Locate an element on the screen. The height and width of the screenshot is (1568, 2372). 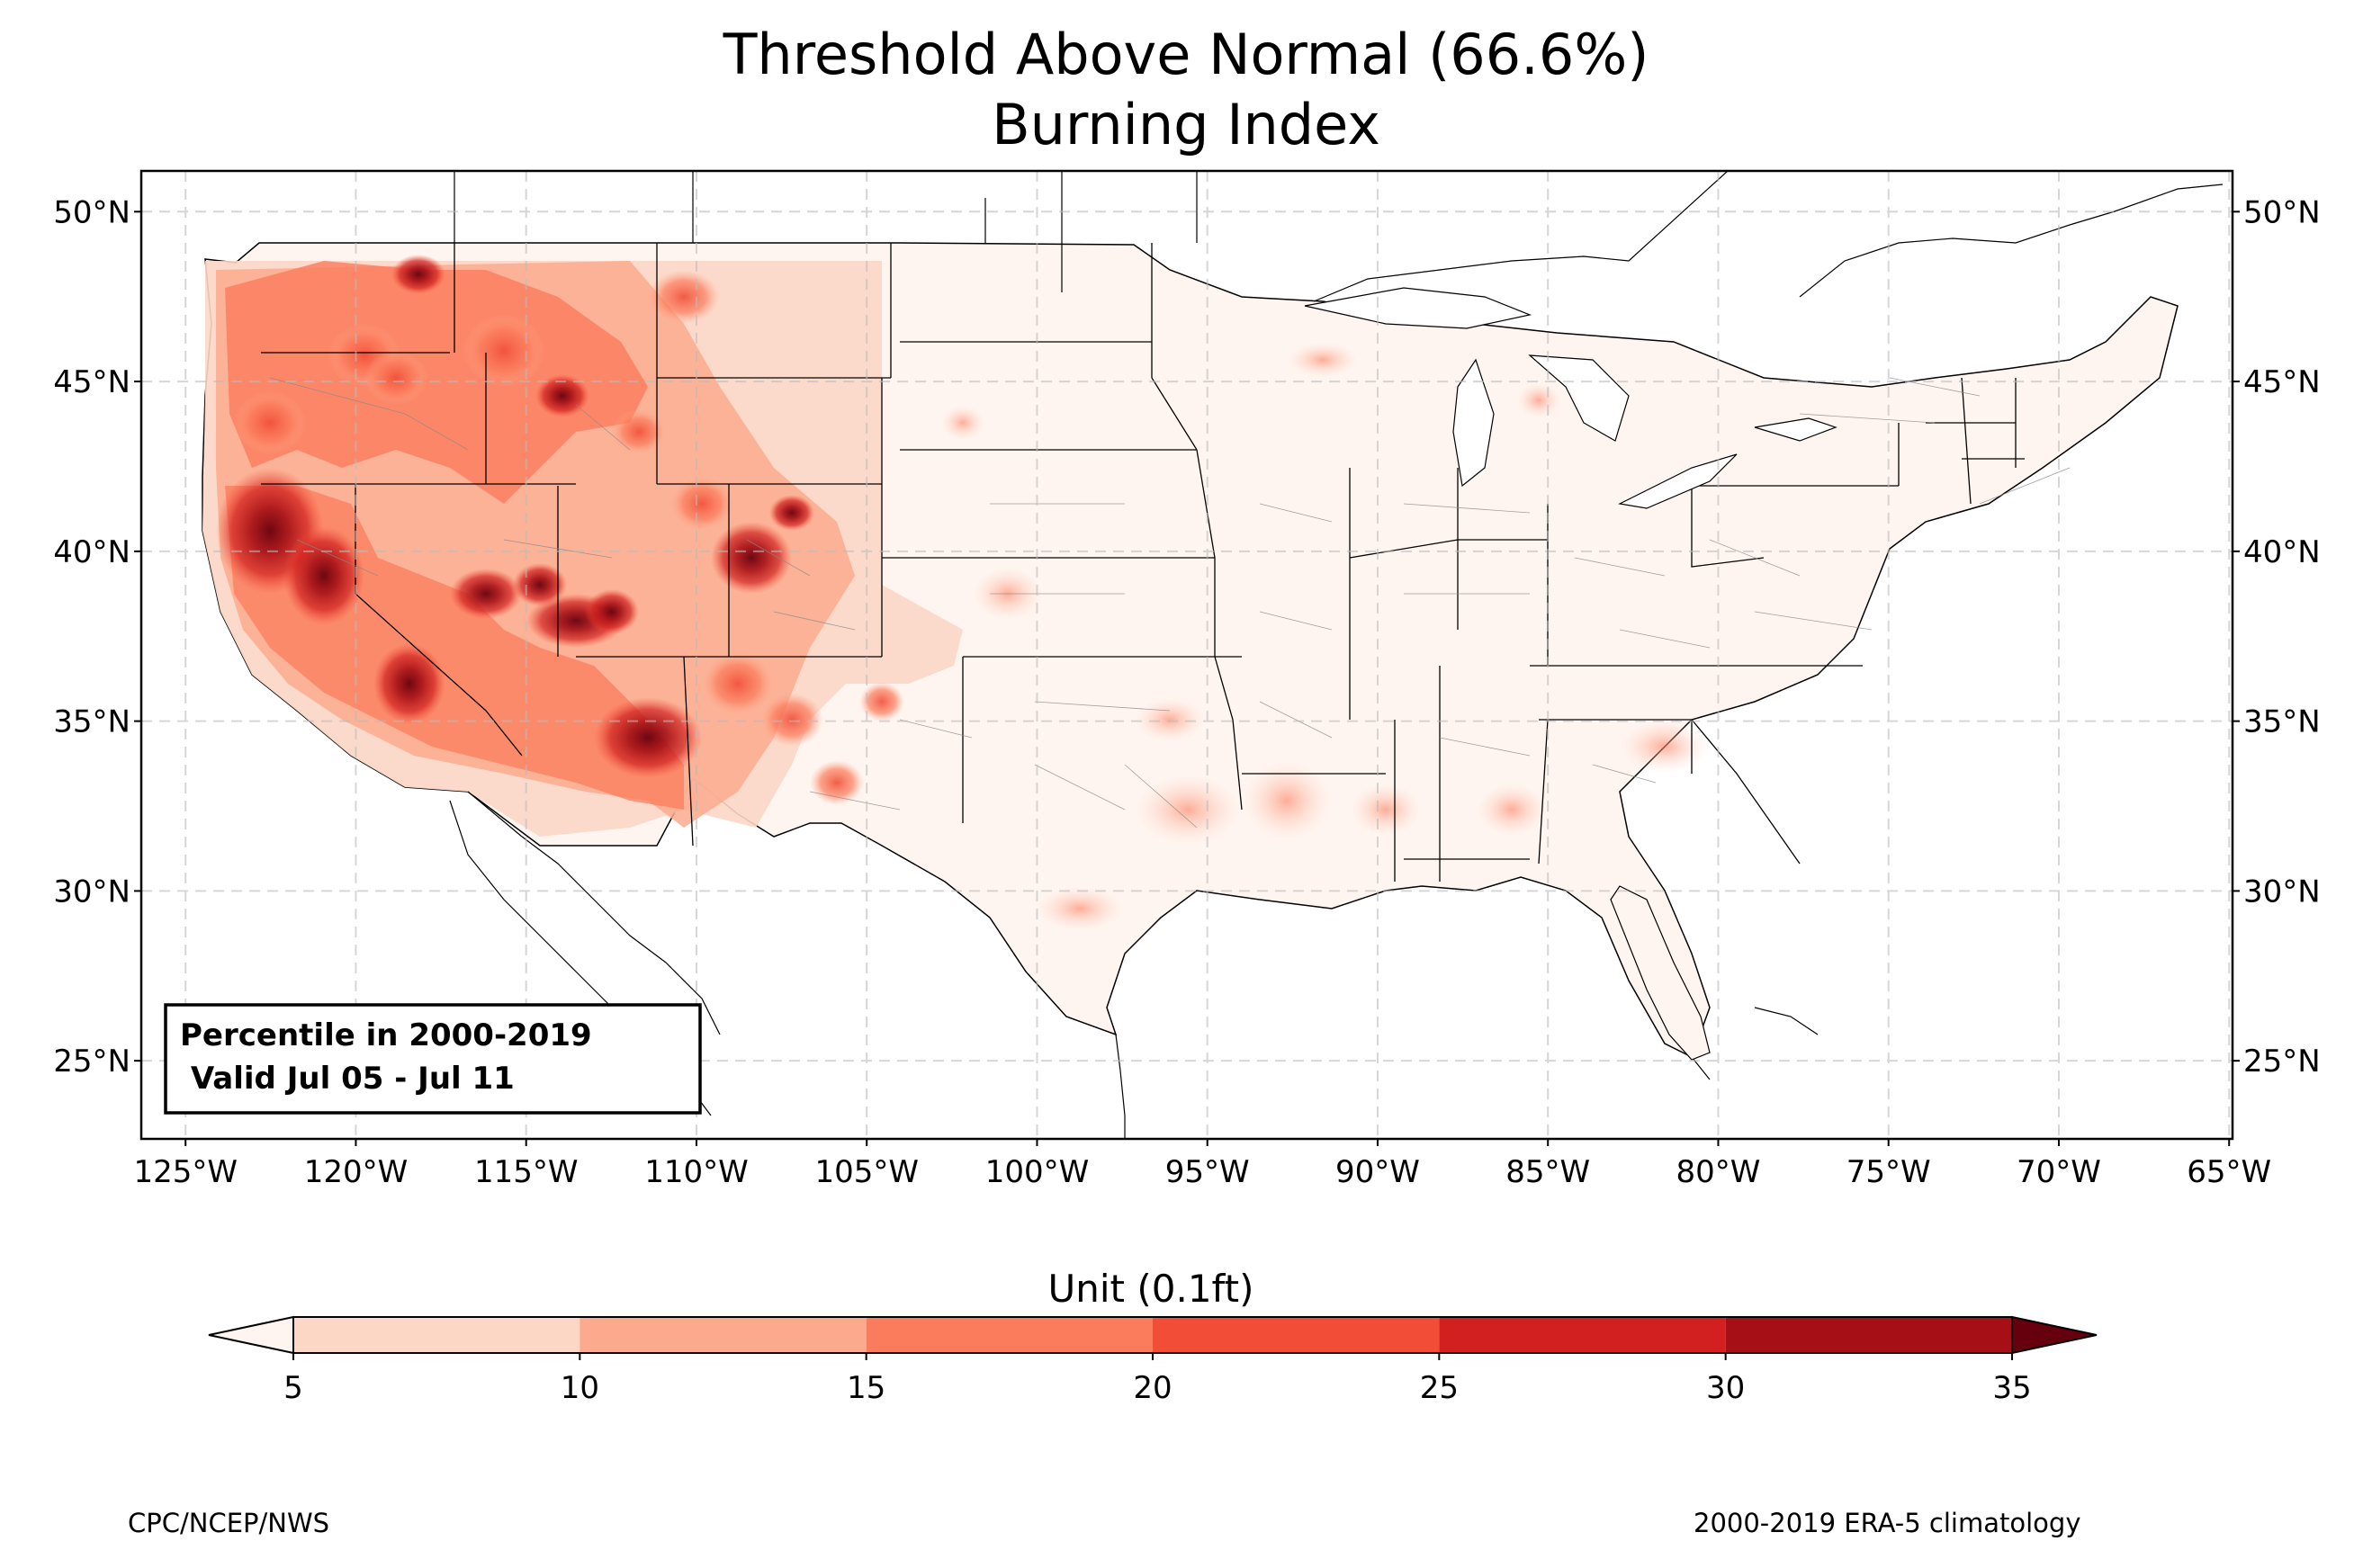
lon-tick-label: 100°W is located at coordinates (1037, 1172).